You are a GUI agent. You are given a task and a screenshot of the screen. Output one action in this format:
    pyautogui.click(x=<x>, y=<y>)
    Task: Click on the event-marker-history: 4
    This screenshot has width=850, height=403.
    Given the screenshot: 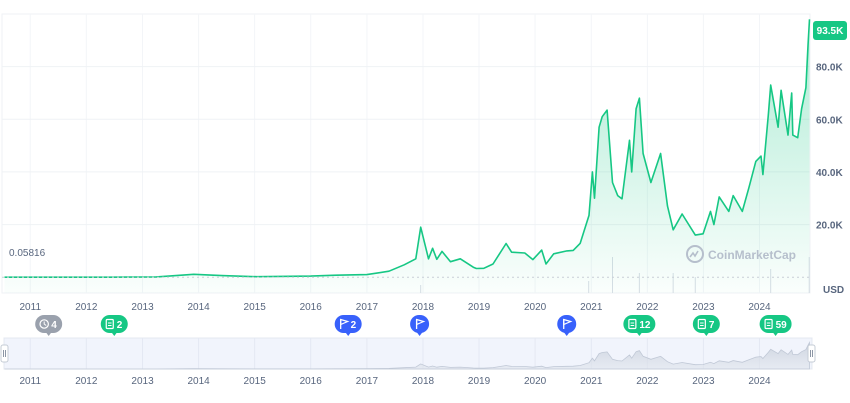 What is the action you would take?
    pyautogui.click(x=49, y=325)
    